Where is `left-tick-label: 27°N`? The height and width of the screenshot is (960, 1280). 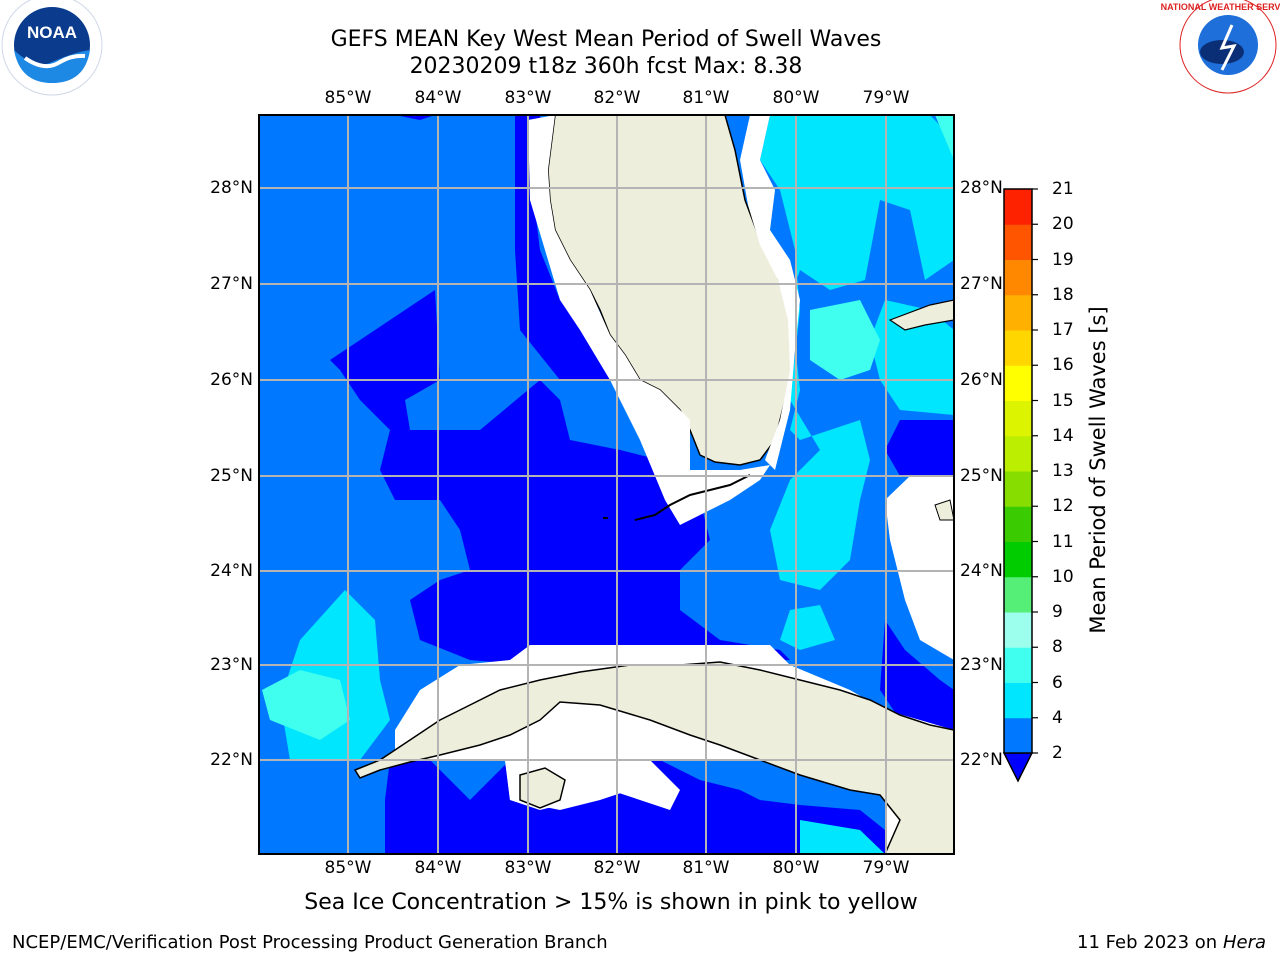 left-tick-label: 27°N is located at coordinates (231, 284).